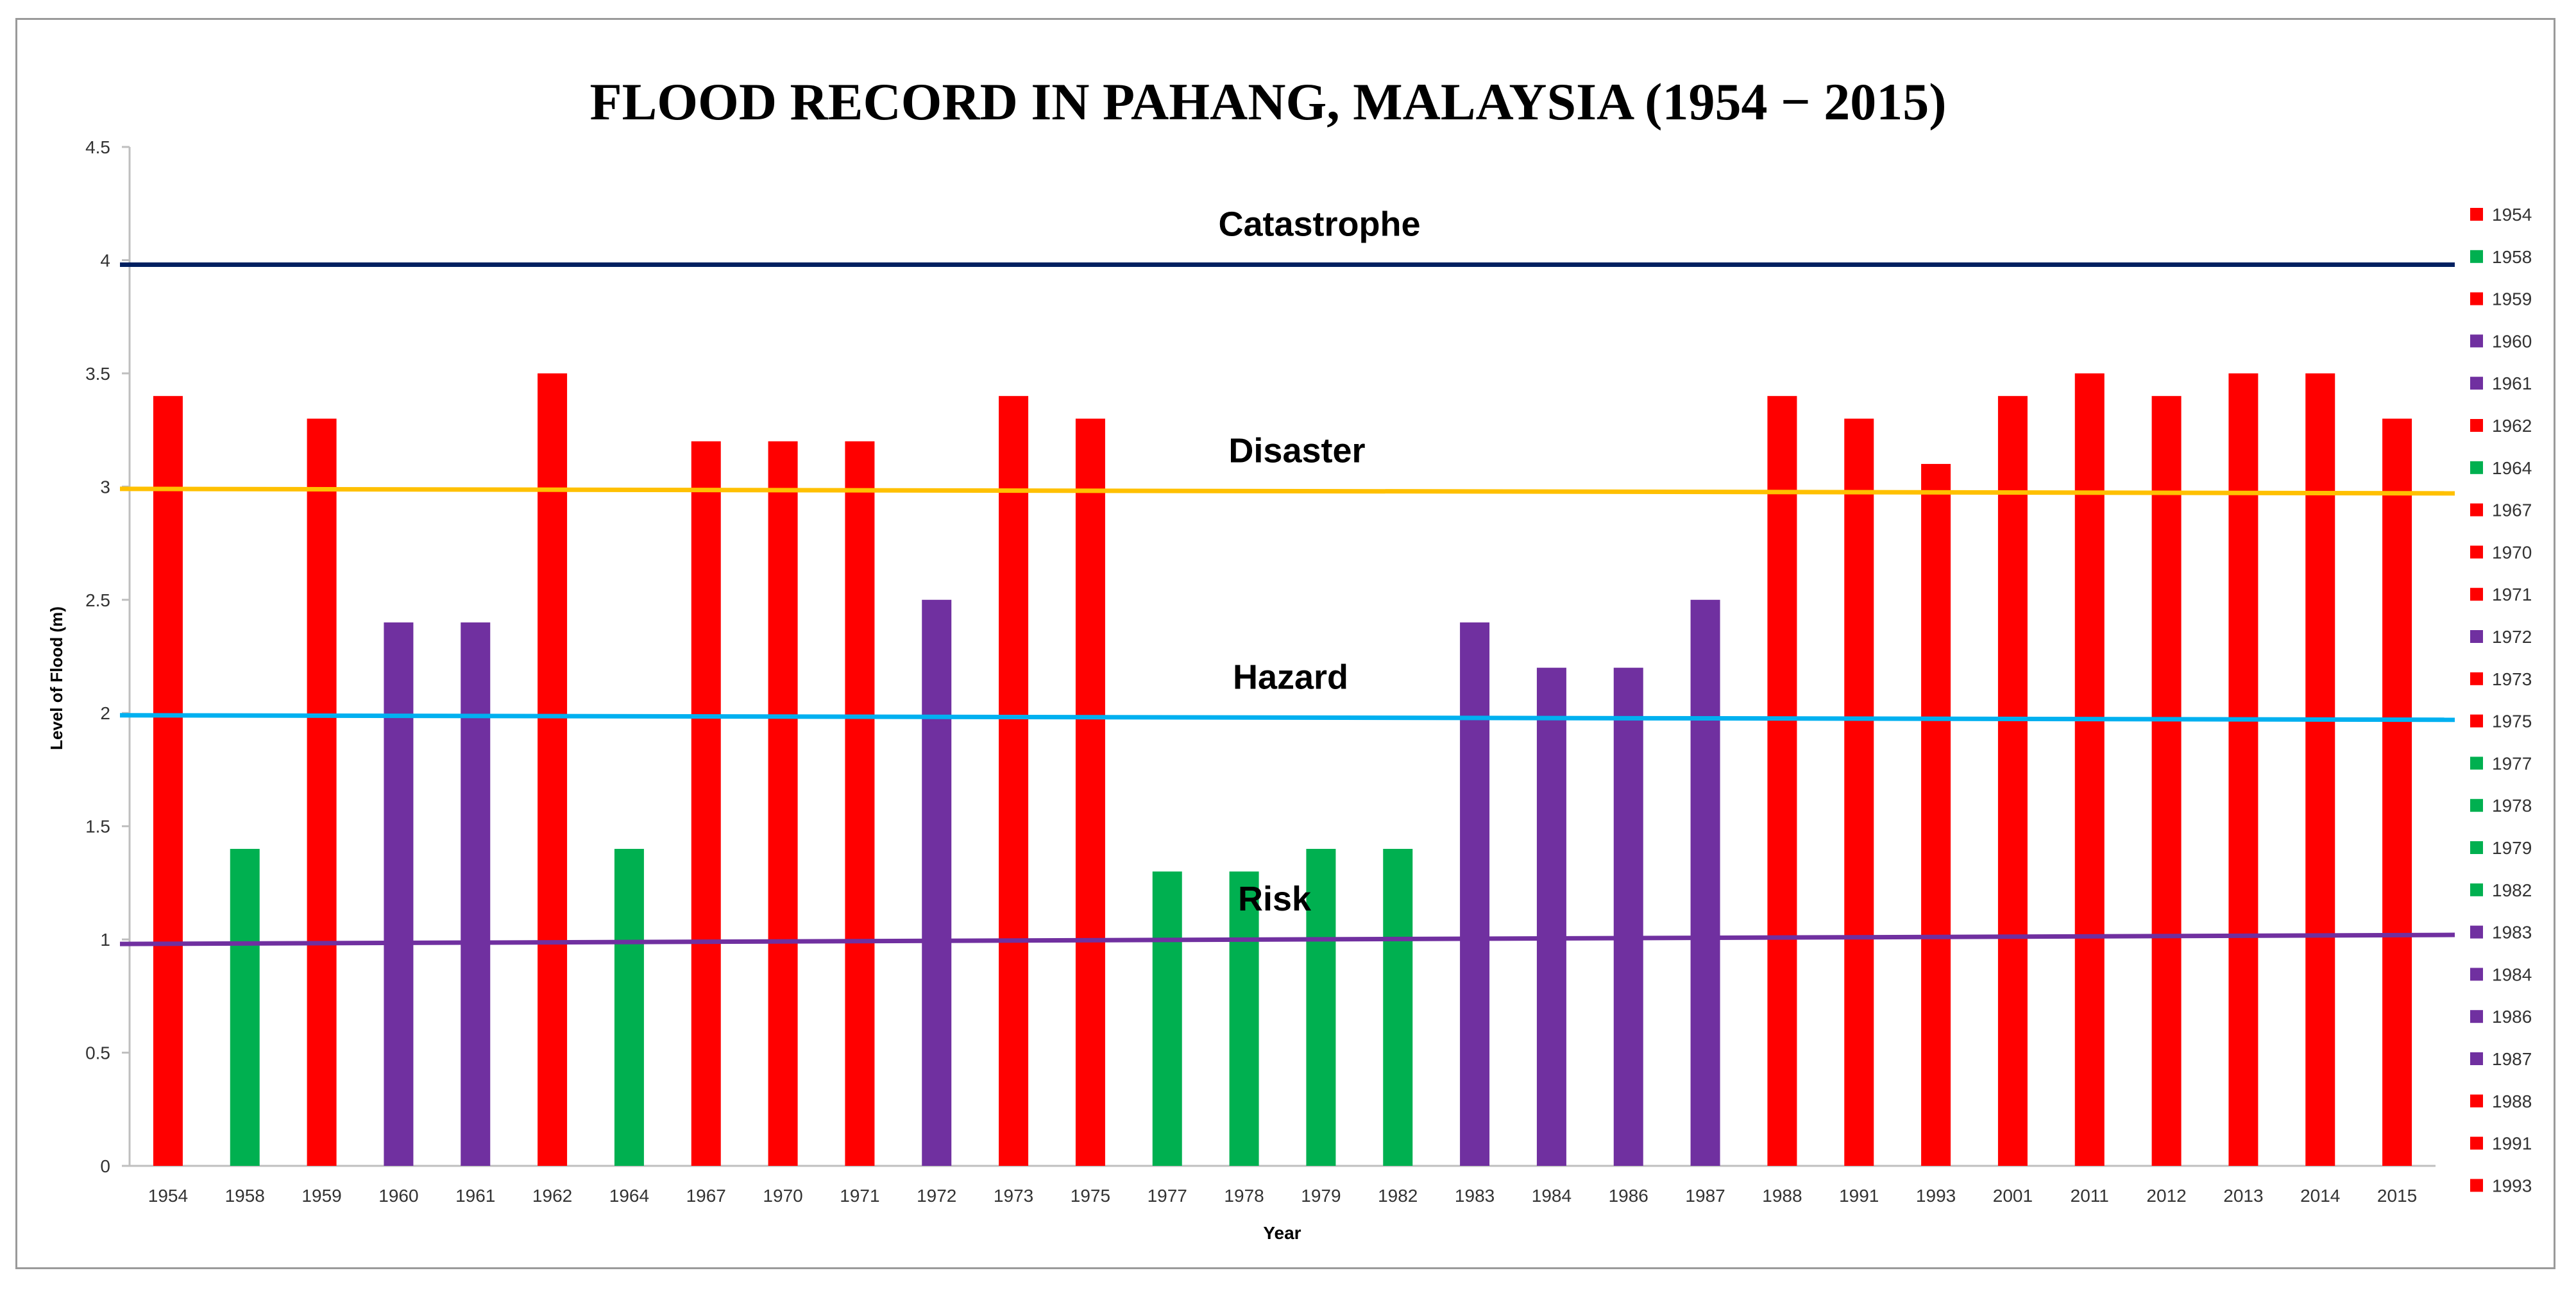  What do you see at coordinates (1628, 916) in the screenshot?
I see `bar-1986` at bounding box center [1628, 916].